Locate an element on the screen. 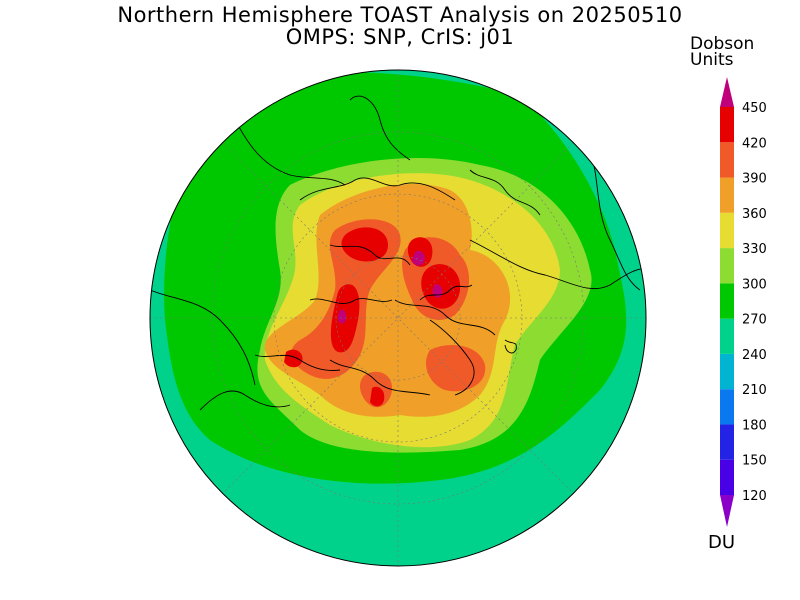 The width and height of the screenshot is (800, 600). colorbar-tick-label: 390 is located at coordinates (754, 179).